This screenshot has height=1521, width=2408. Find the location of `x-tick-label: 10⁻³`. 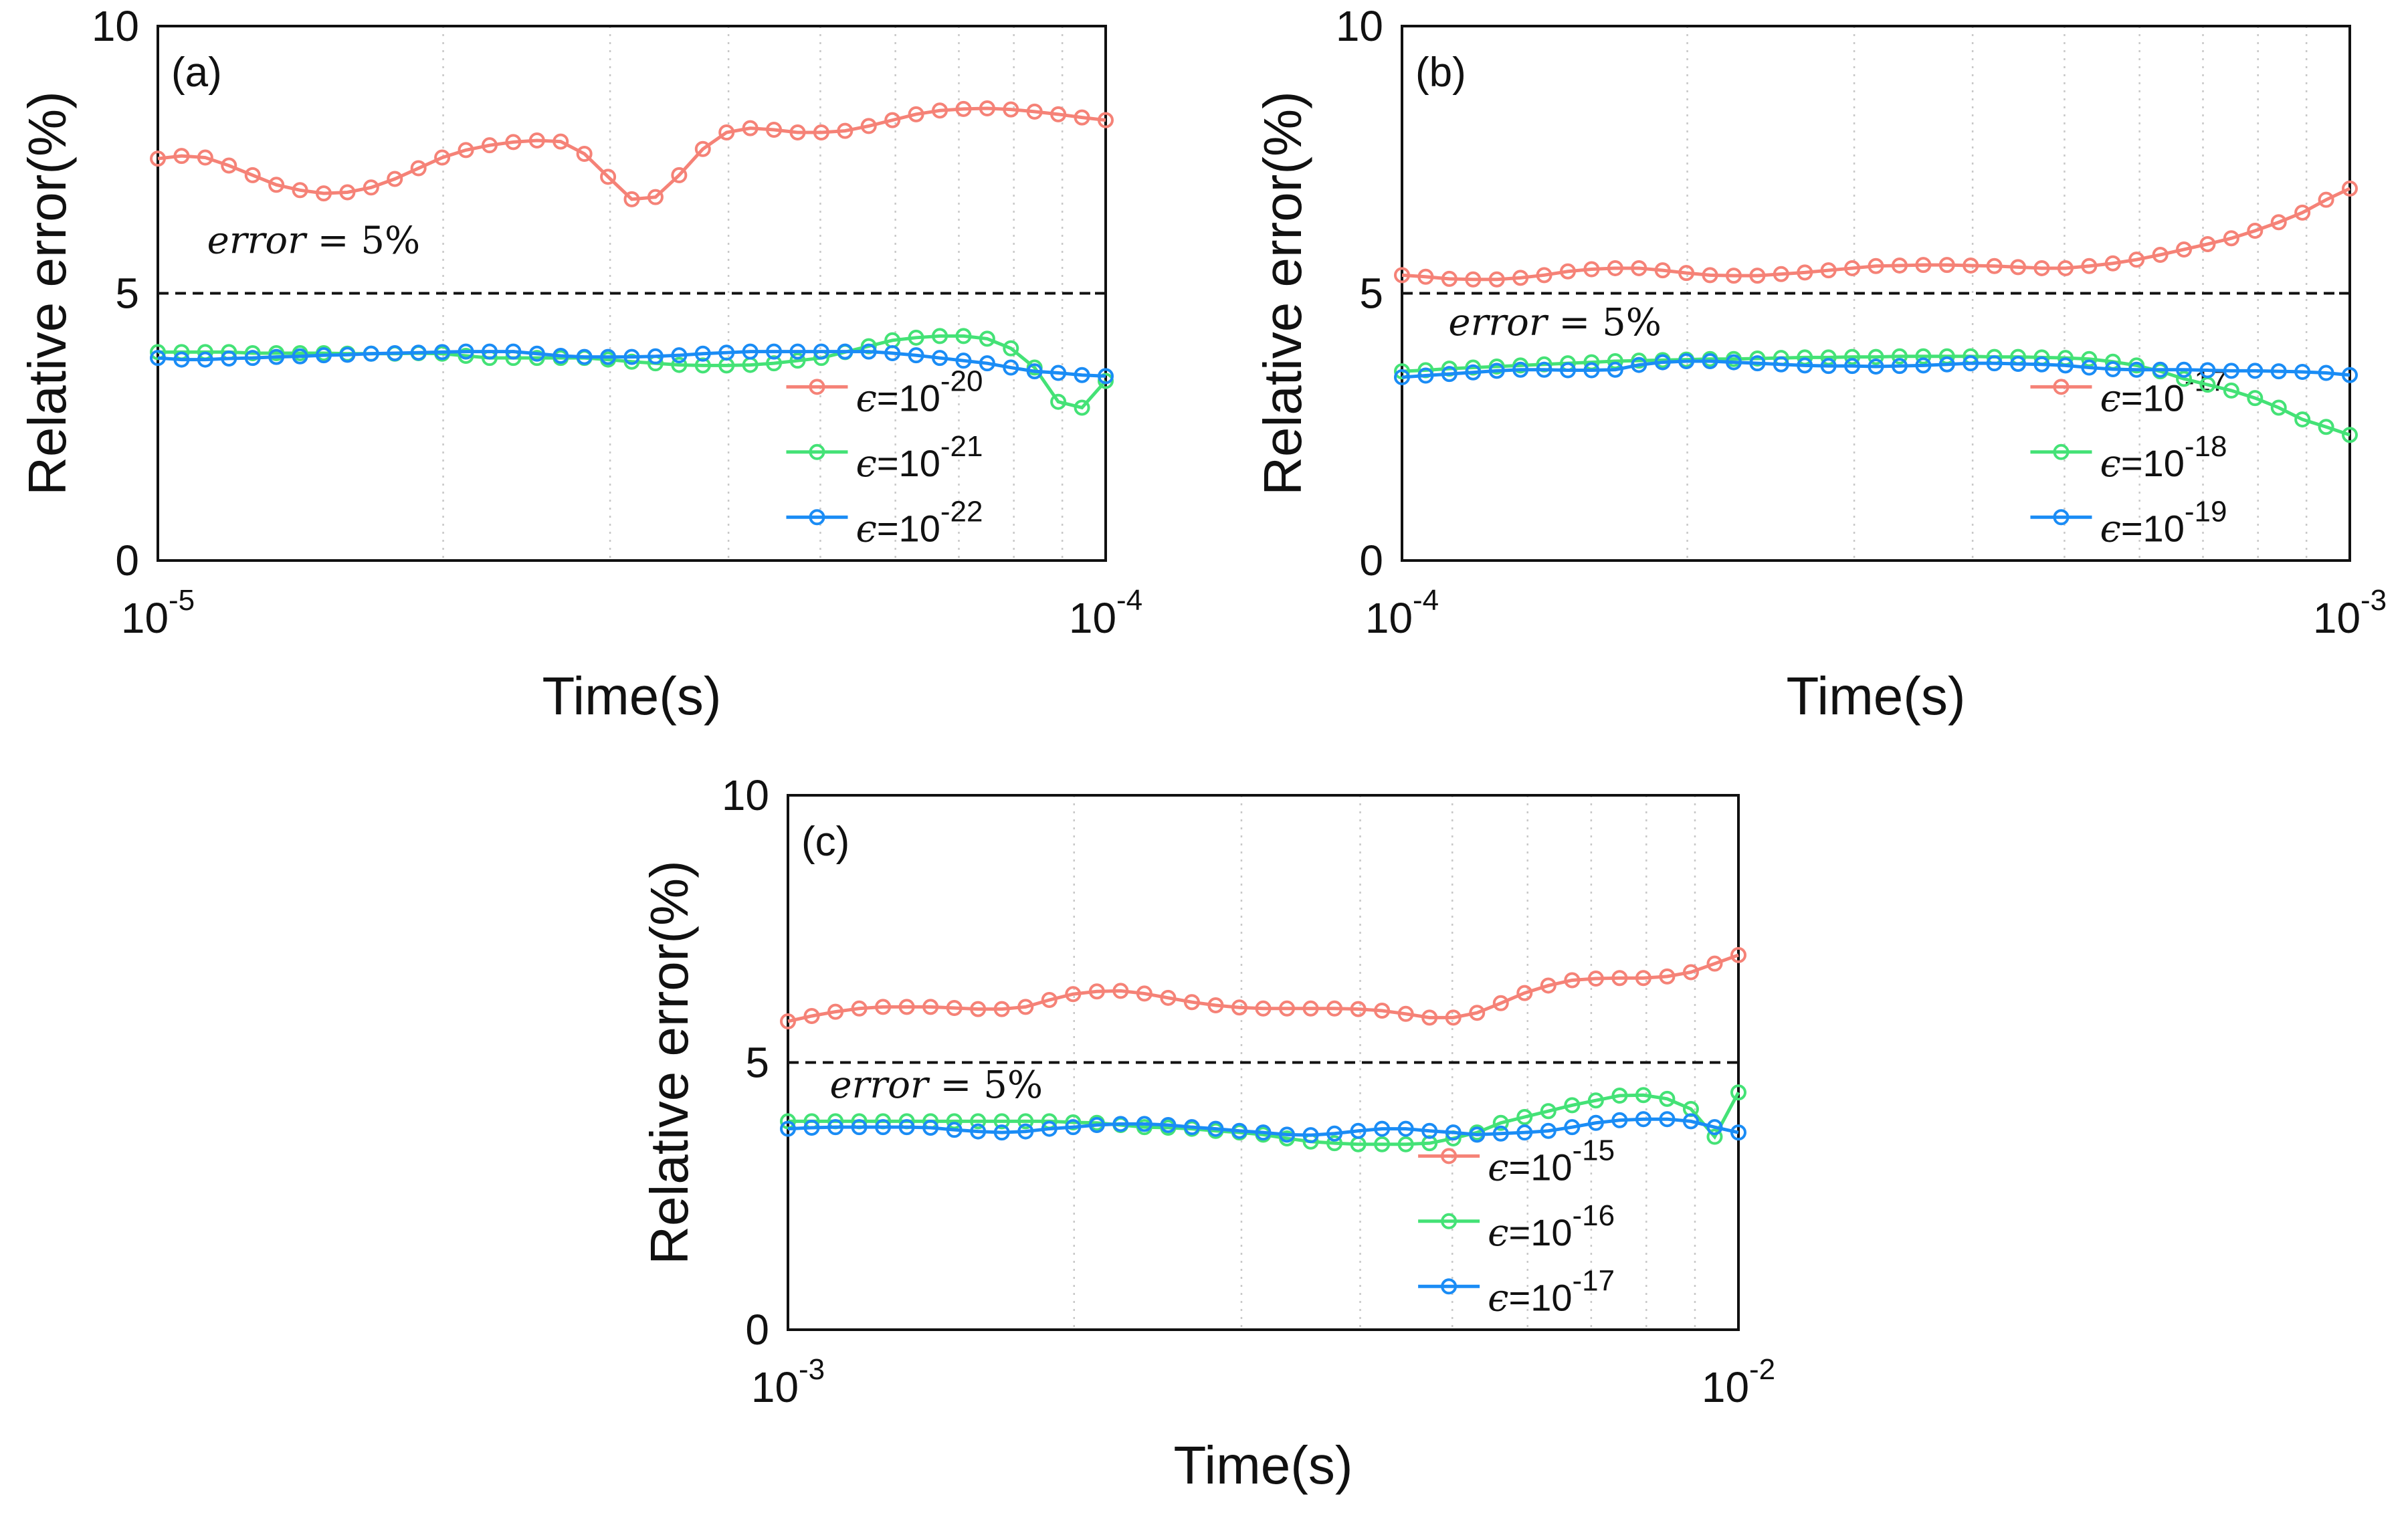

x-tick-label: 10⁻³ is located at coordinates (2350, 613).